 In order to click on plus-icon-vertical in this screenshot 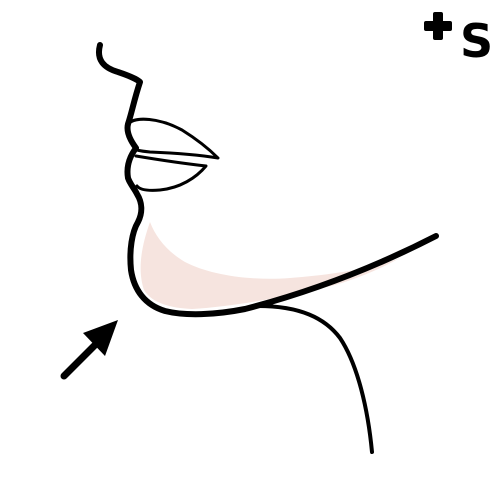, I will do `click(438, 26)`.